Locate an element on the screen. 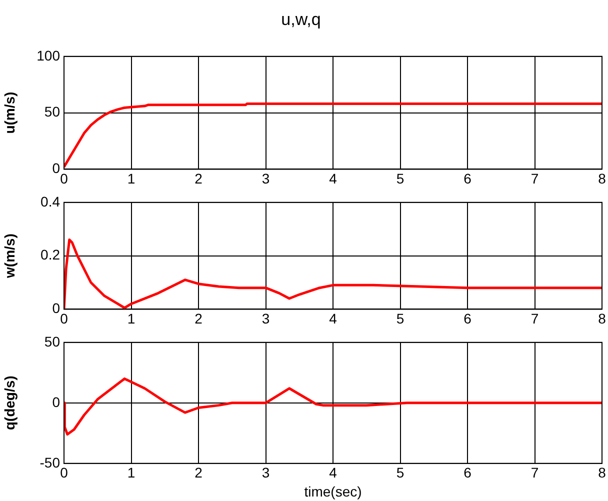  y-axis-title: u(m/s) is located at coordinates (9, 113).